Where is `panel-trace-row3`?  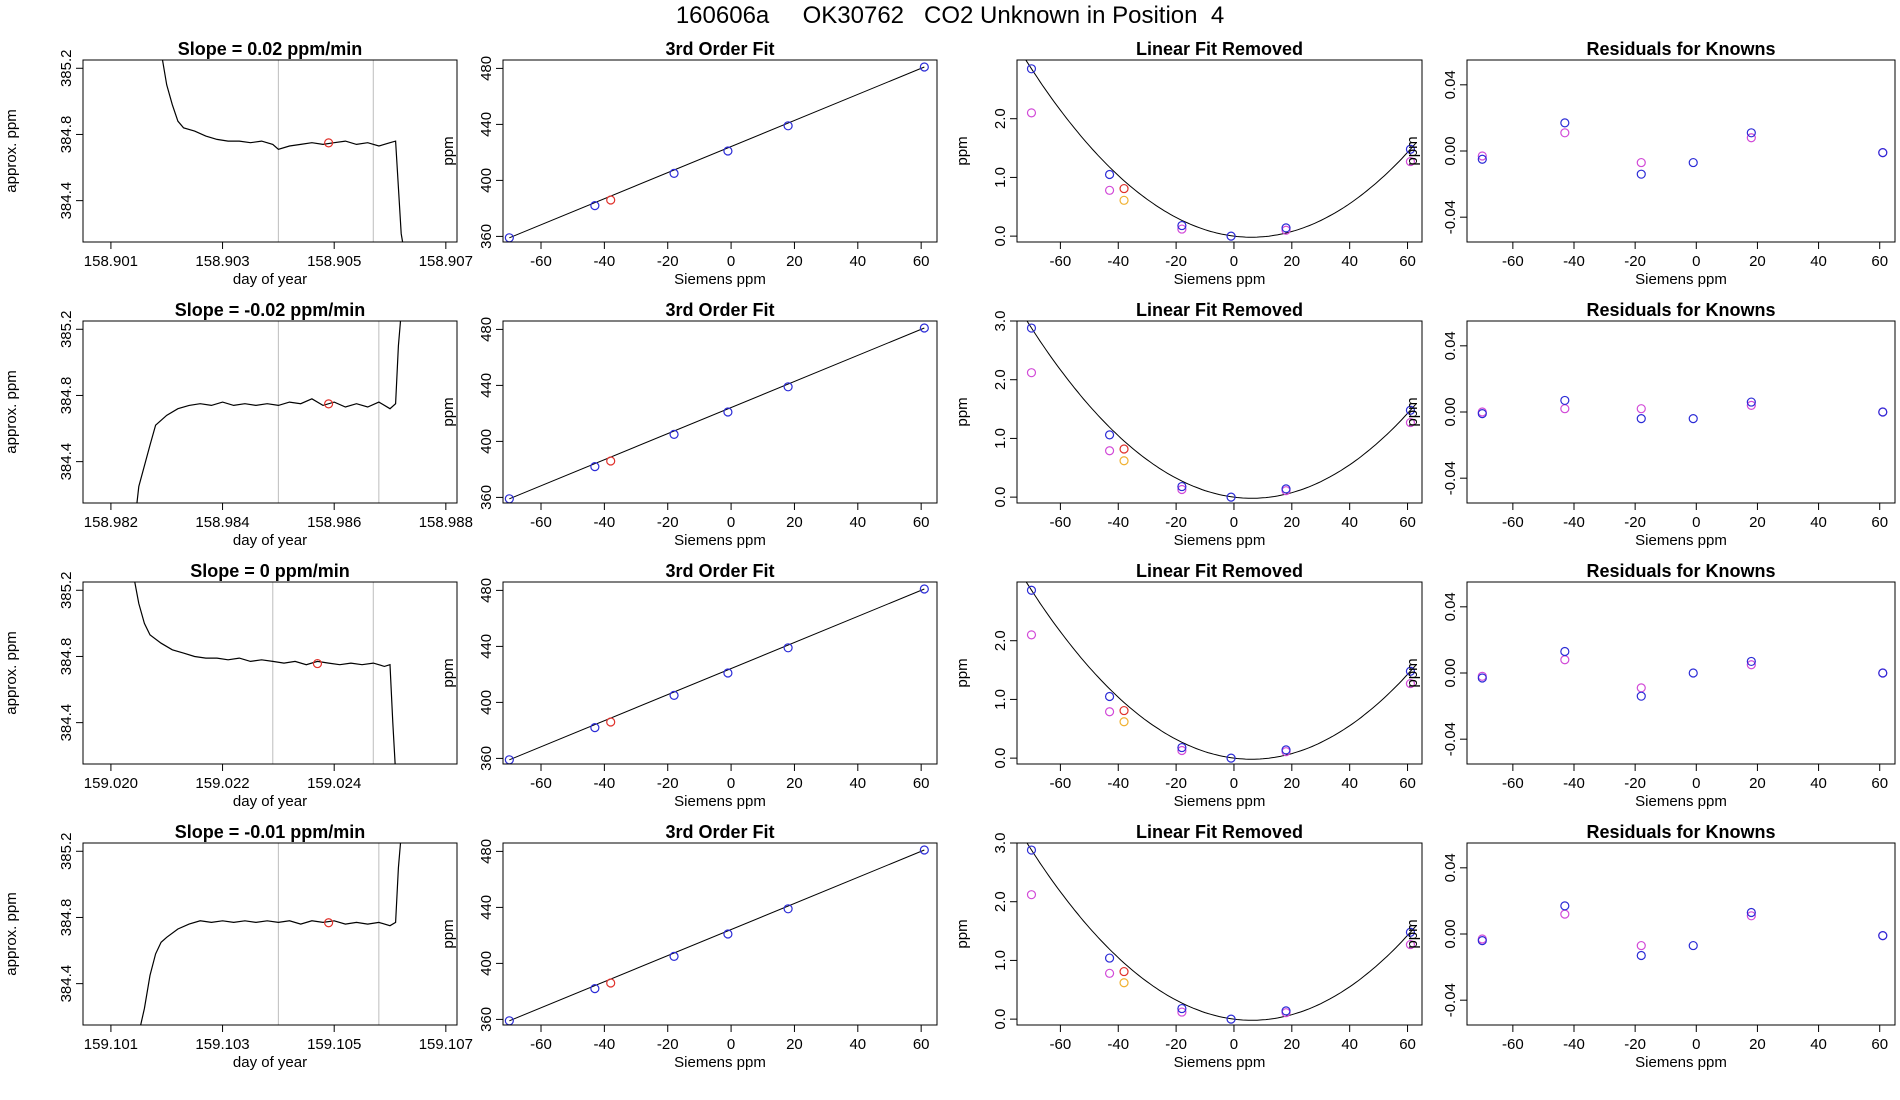
panel-trace-row3 is located at coordinates (267, 937).